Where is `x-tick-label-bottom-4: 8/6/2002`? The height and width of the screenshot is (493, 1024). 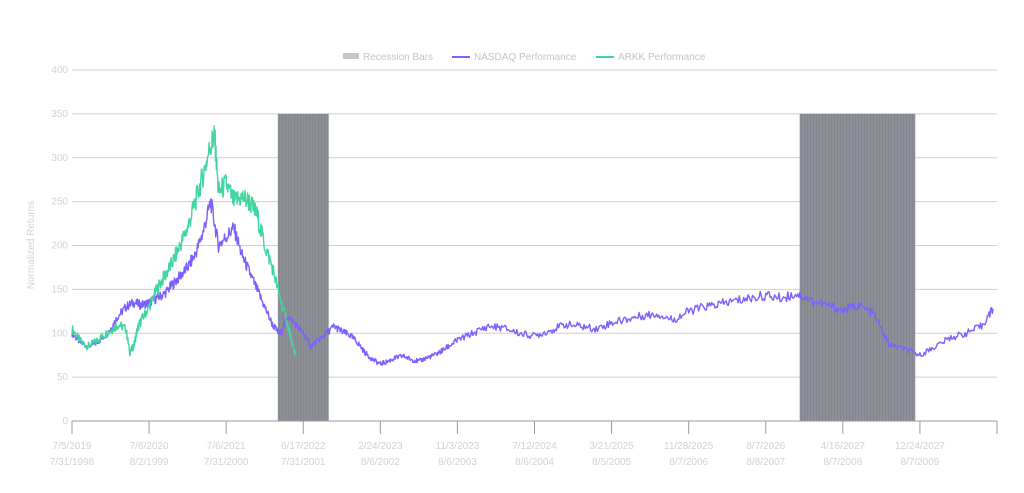 x-tick-label-bottom-4: 8/6/2002 is located at coordinates (380, 462).